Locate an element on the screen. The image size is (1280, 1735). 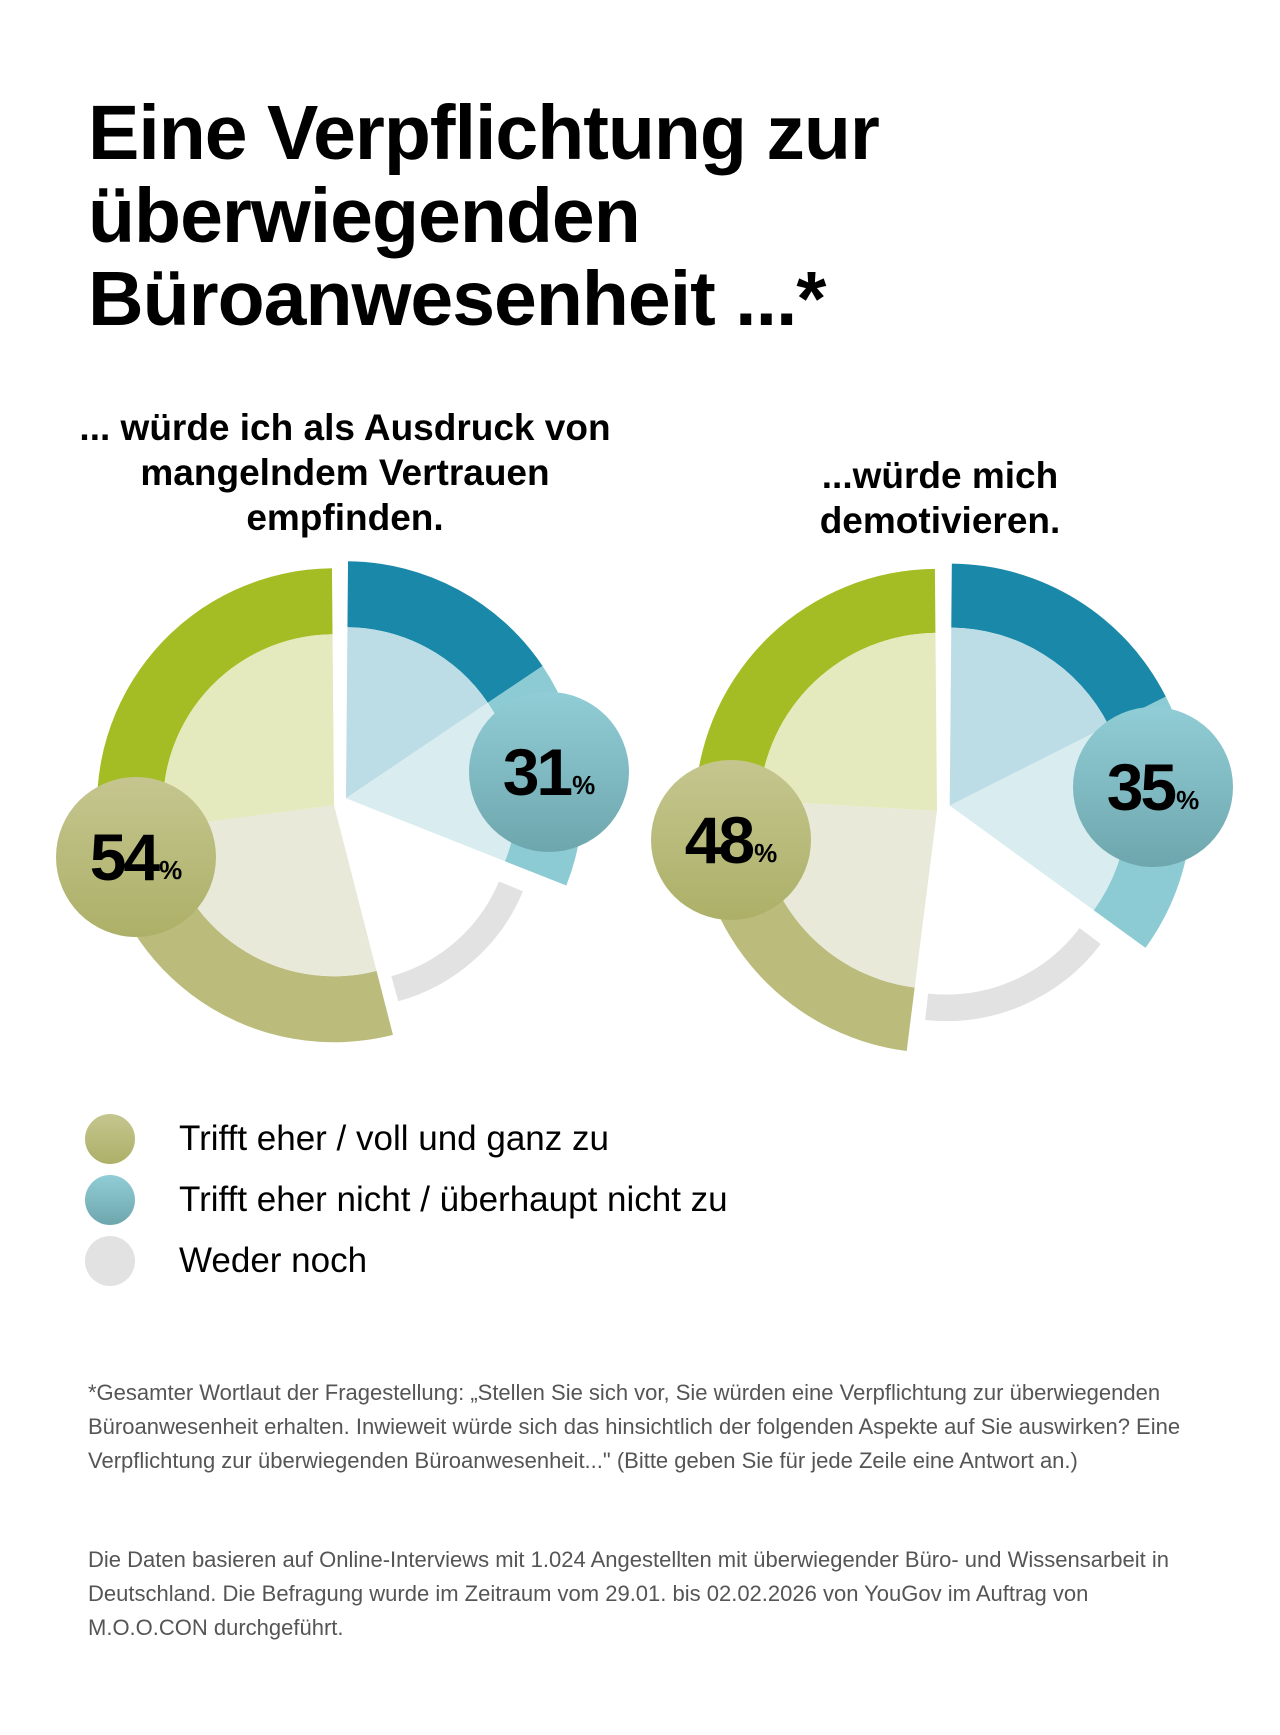
disagree-badge-chart-2: 35% is located at coordinates (1153, 787).